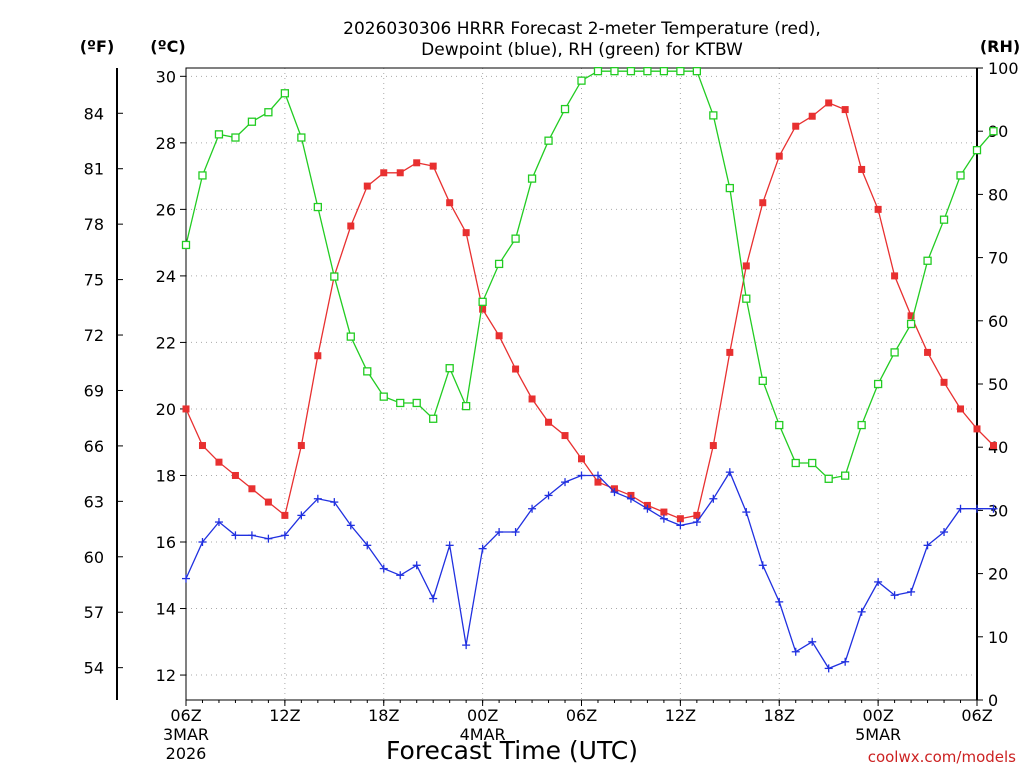 Image resolution: width=1024 pixels, height=768 pixels. What do you see at coordinates (186, 734) in the screenshot?
I see `x-tick-date-label: 3MAR` at bounding box center [186, 734].